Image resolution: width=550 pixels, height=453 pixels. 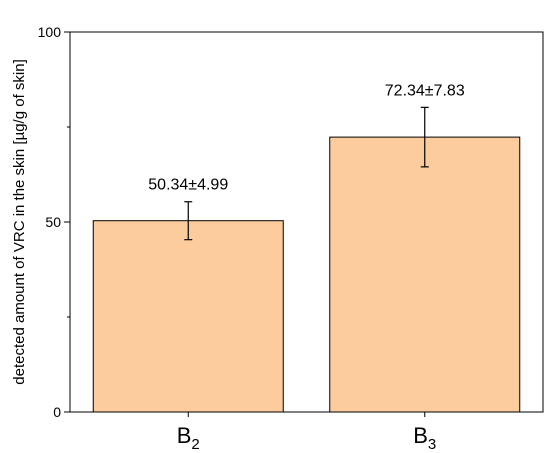 What do you see at coordinates (53, 222) in the screenshot?
I see `y-tick-label: 50` at bounding box center [53, 222].